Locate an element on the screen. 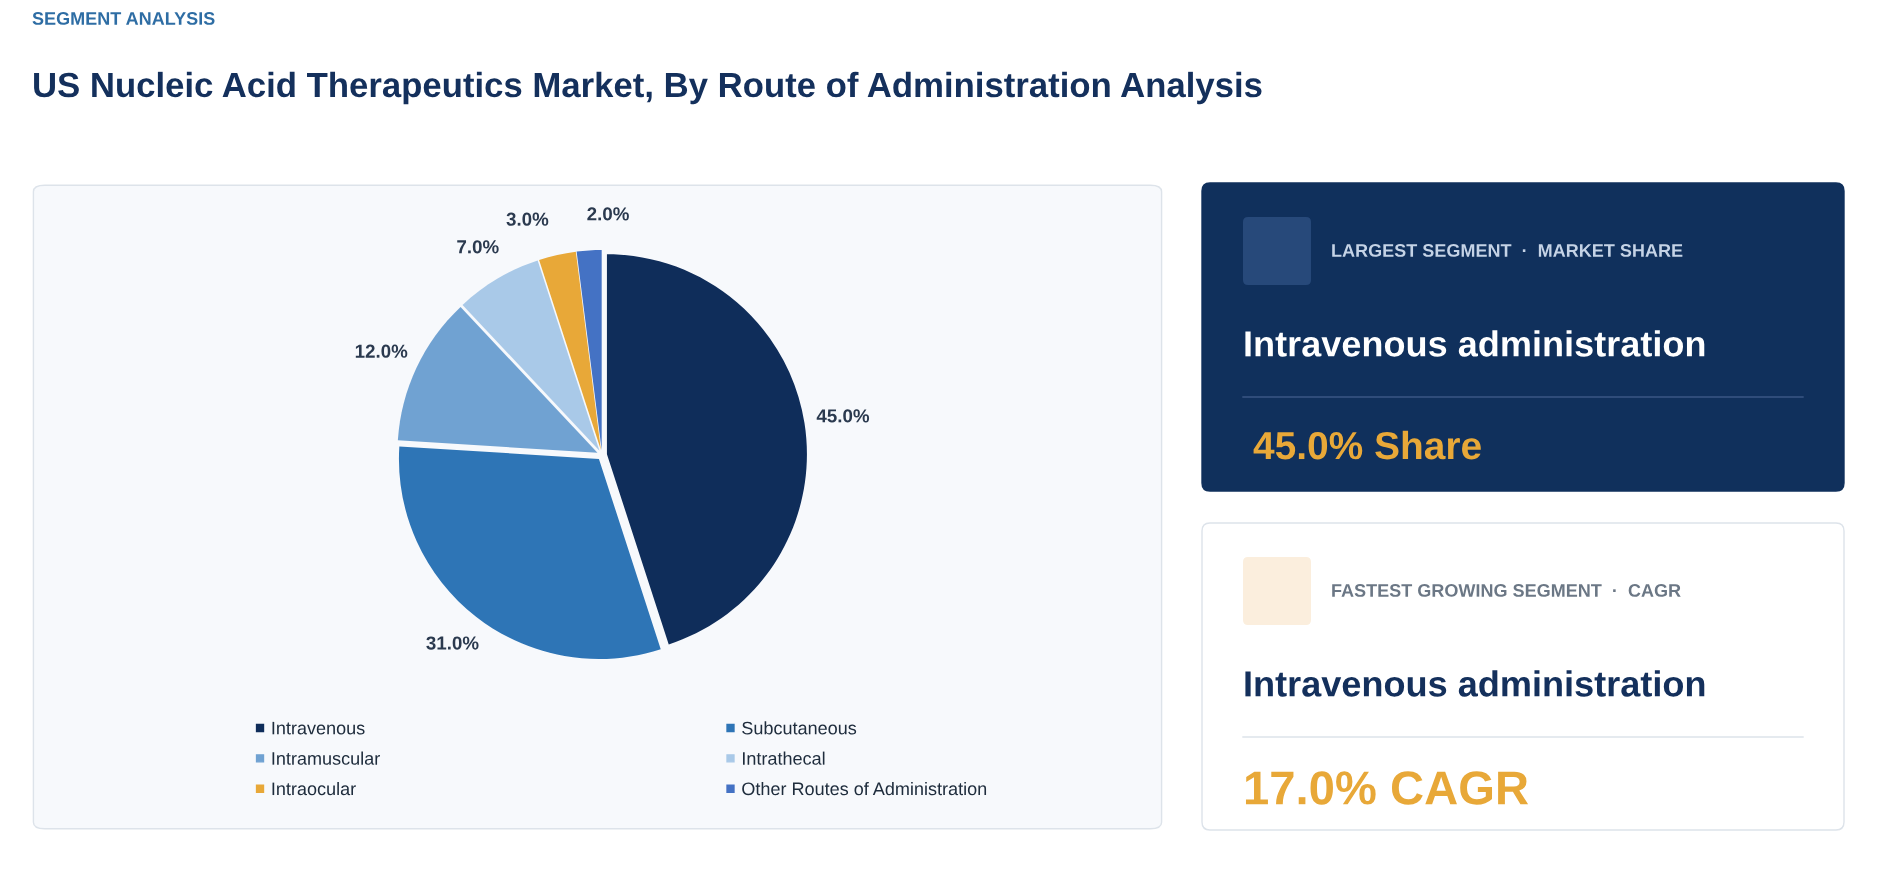  data-label: 12.0% is located at coordinates (381, 351).